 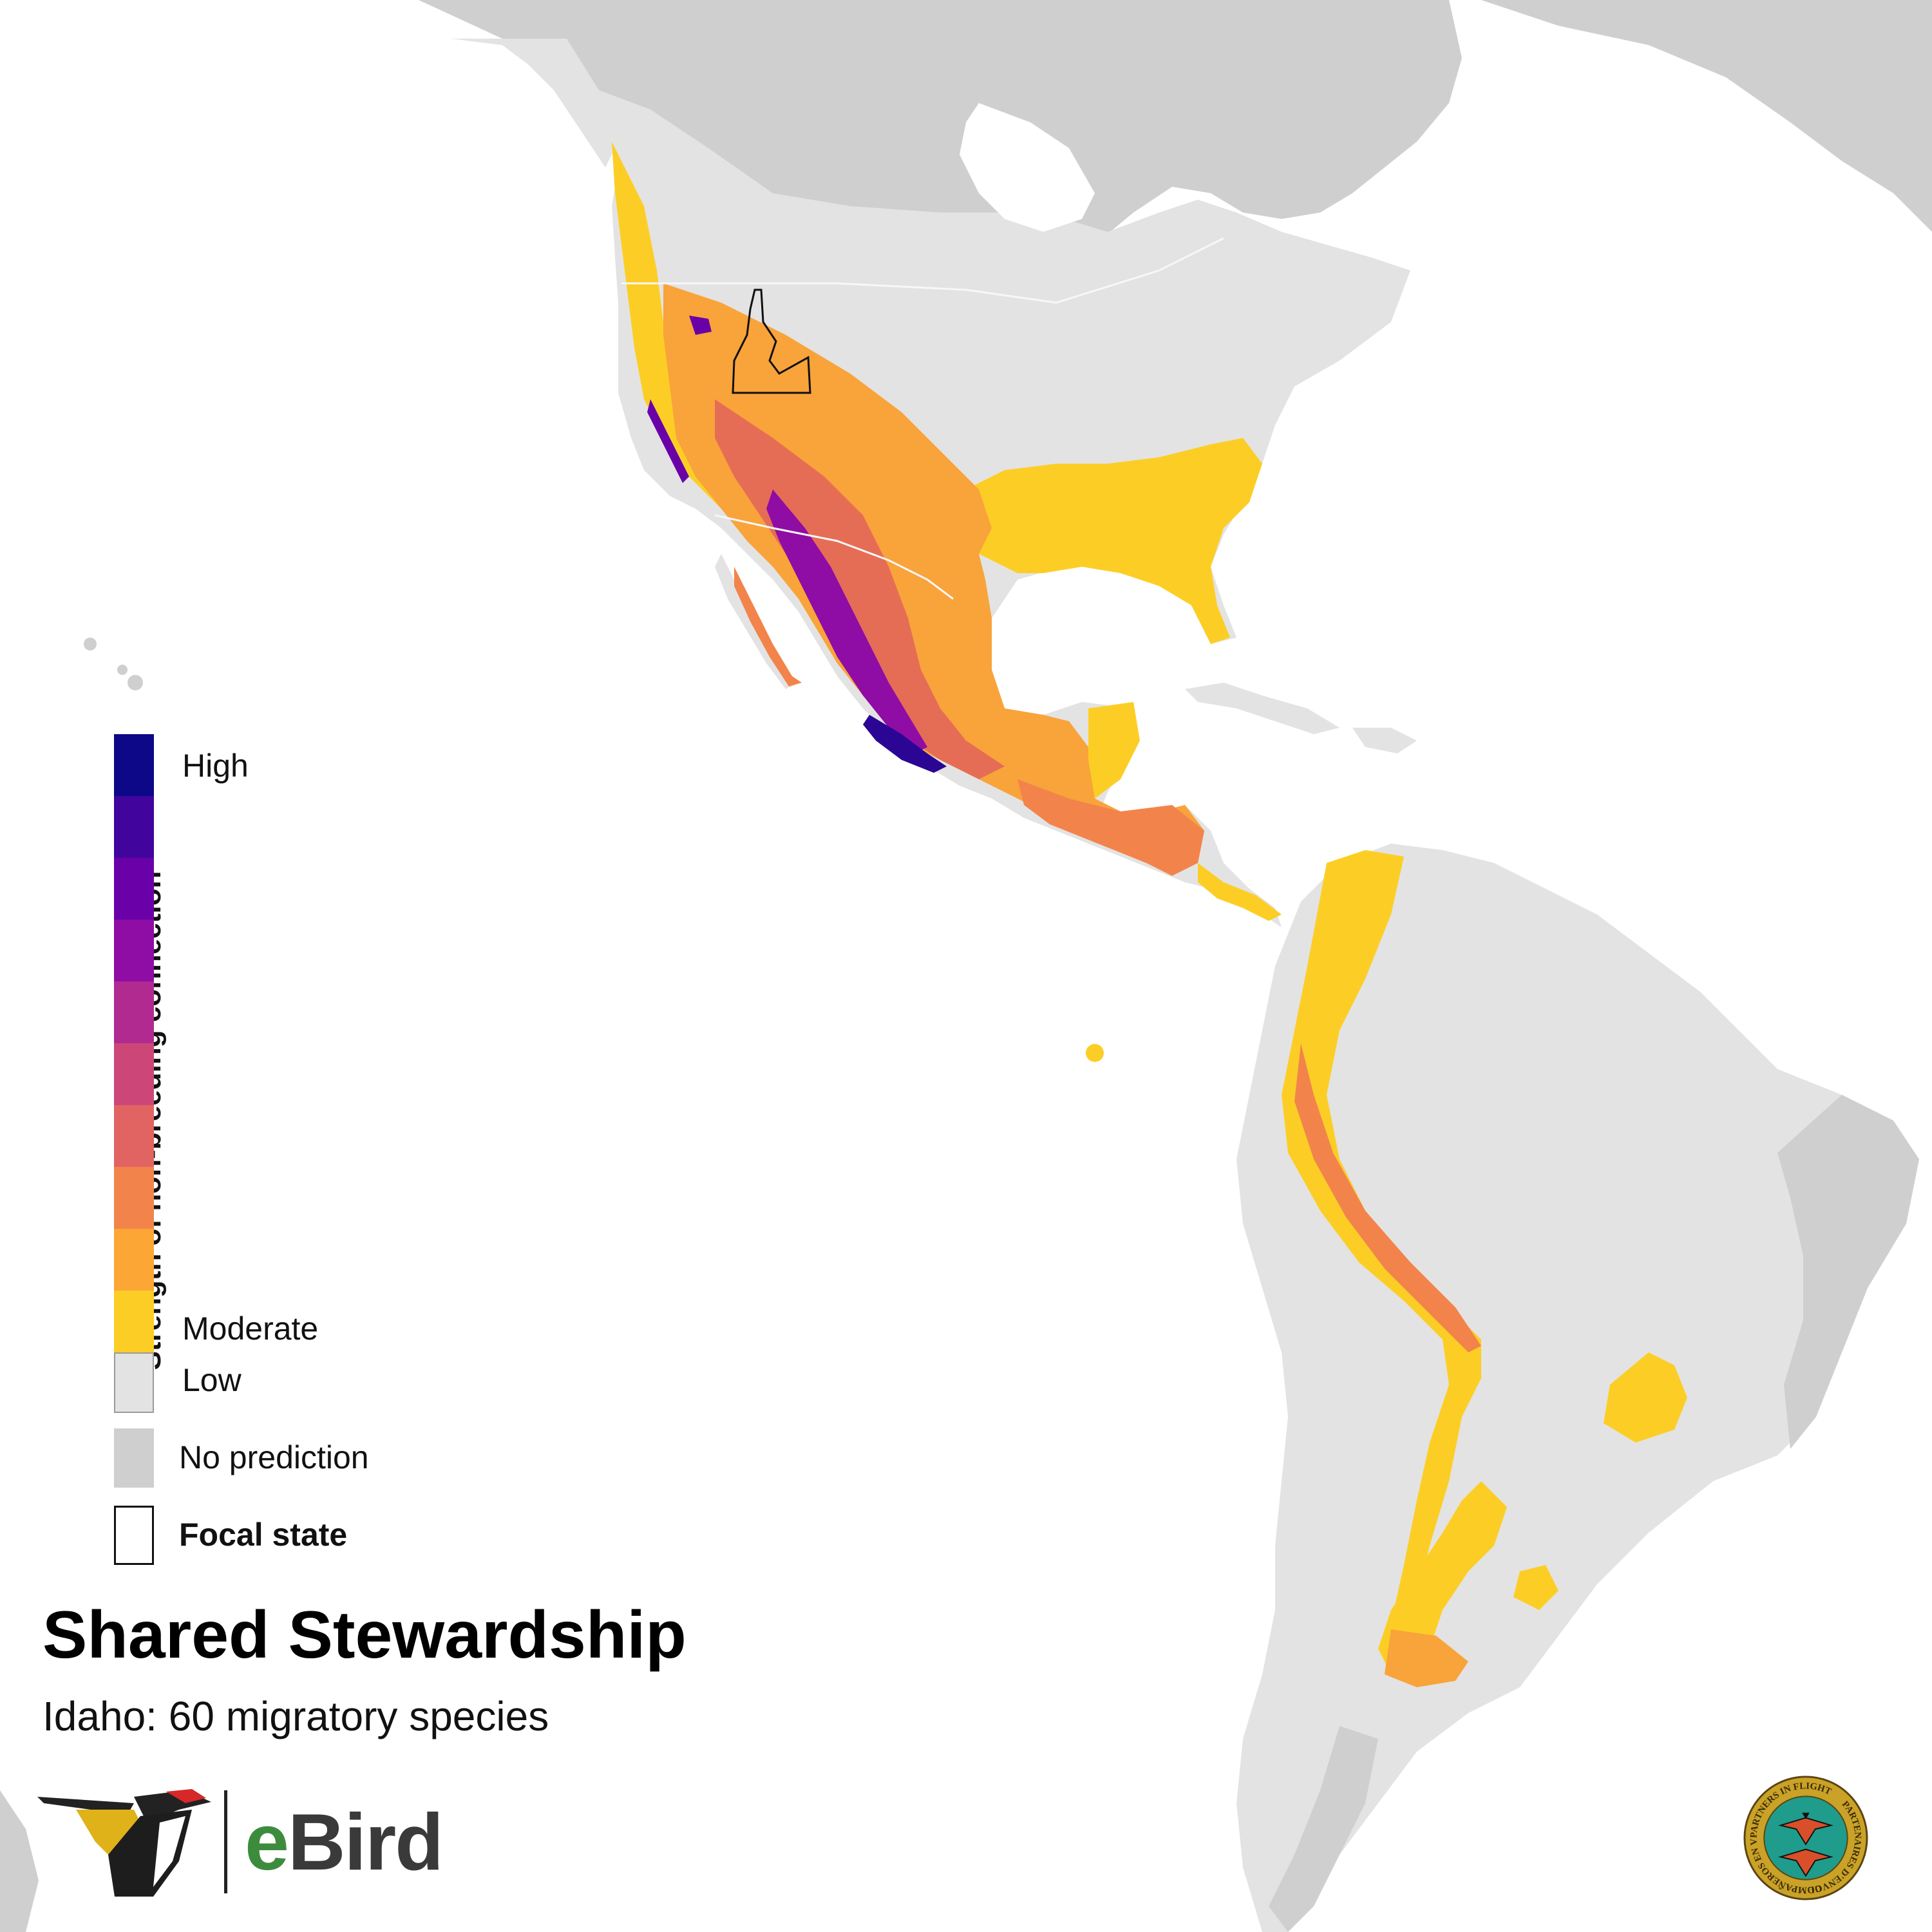 I want to click on yucatan-moderate-region, so click(x=1114, y=750).